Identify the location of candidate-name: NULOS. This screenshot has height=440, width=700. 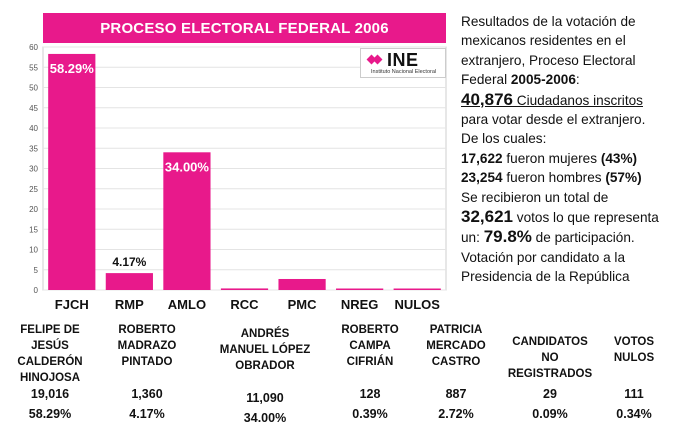
(634, 358).